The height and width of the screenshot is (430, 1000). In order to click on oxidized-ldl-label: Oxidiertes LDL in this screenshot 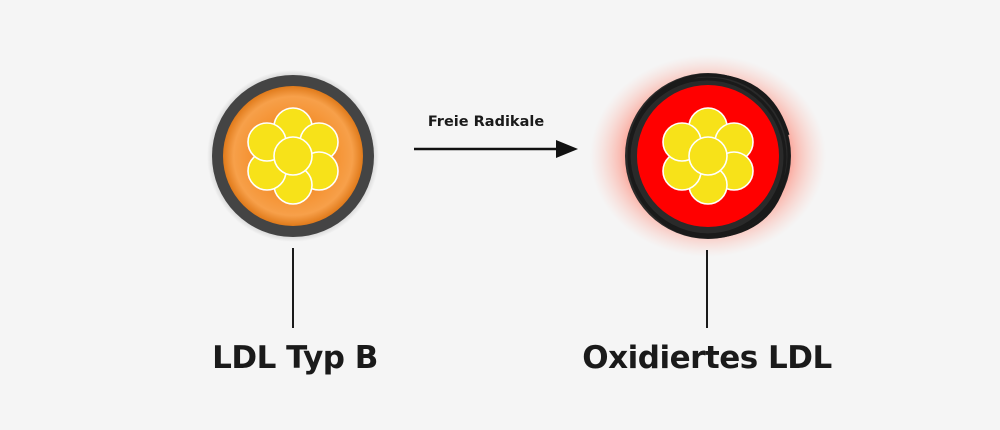, I will do `click(707, 358)`.